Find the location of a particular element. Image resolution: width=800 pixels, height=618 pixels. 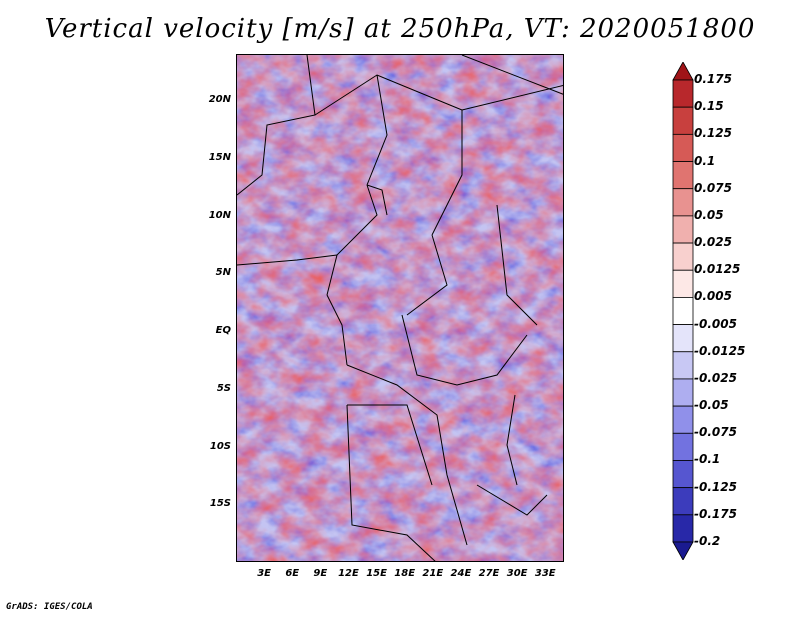

colorbar is located at coordinates (683, 311).